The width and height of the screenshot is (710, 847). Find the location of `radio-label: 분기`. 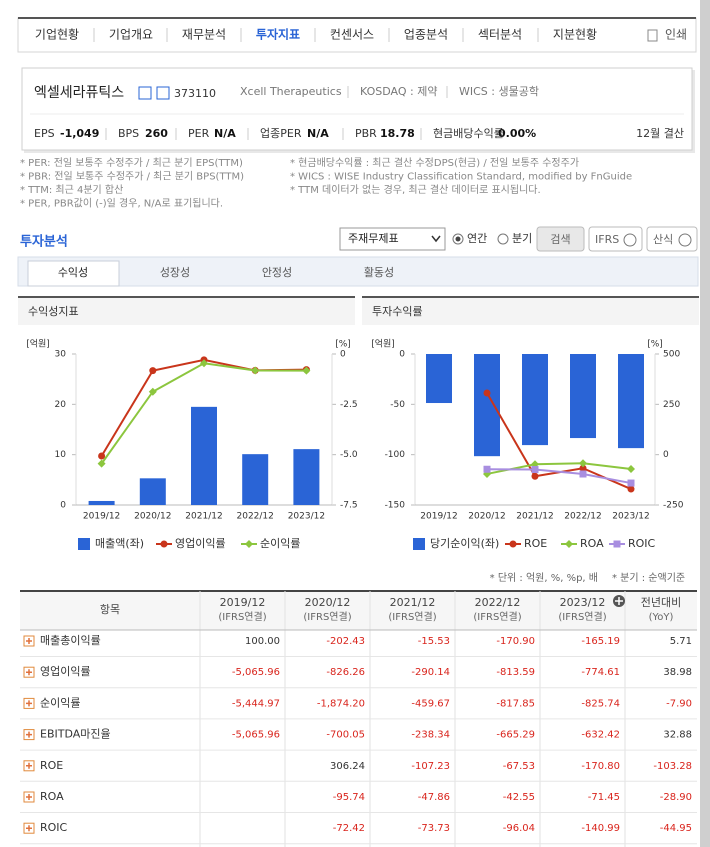

radio-label: 분기 is located at coordinates (522, 238).